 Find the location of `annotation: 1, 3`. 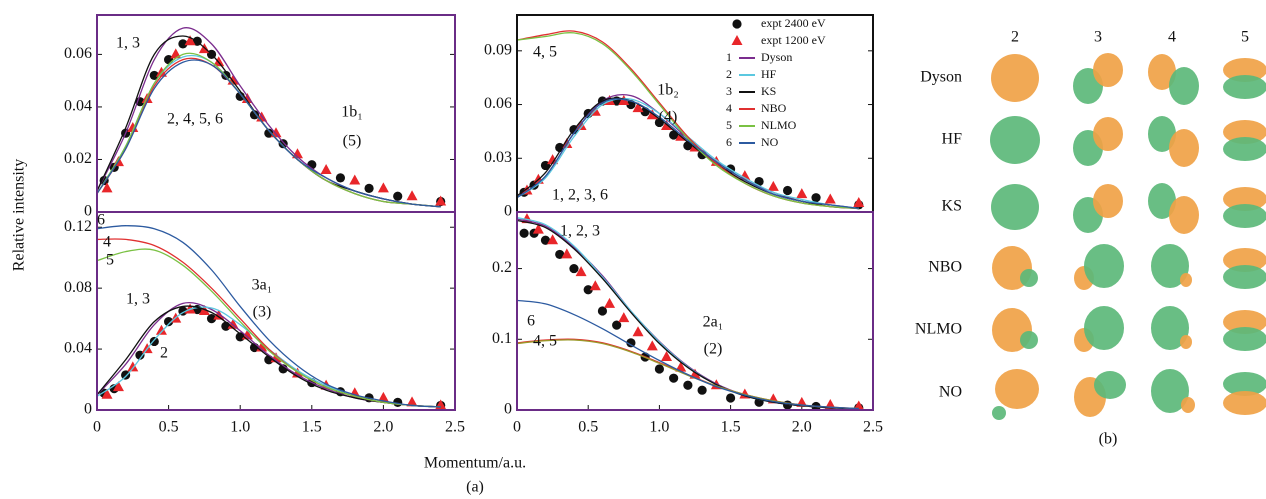

annotation: 1, 3 is located at coordinates (138, 299).